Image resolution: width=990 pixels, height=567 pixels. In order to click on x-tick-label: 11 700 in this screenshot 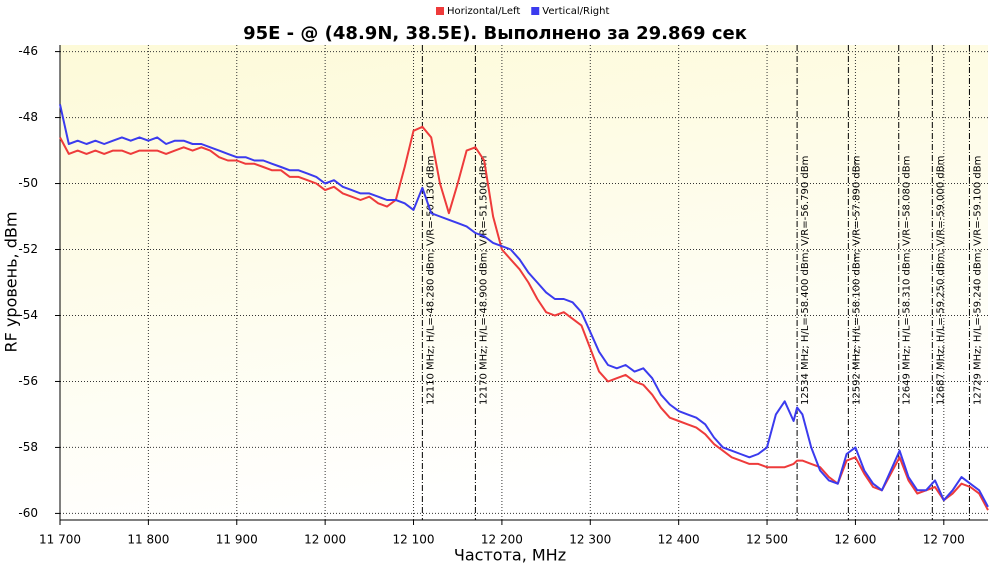, I will do `click(60, 540)`.